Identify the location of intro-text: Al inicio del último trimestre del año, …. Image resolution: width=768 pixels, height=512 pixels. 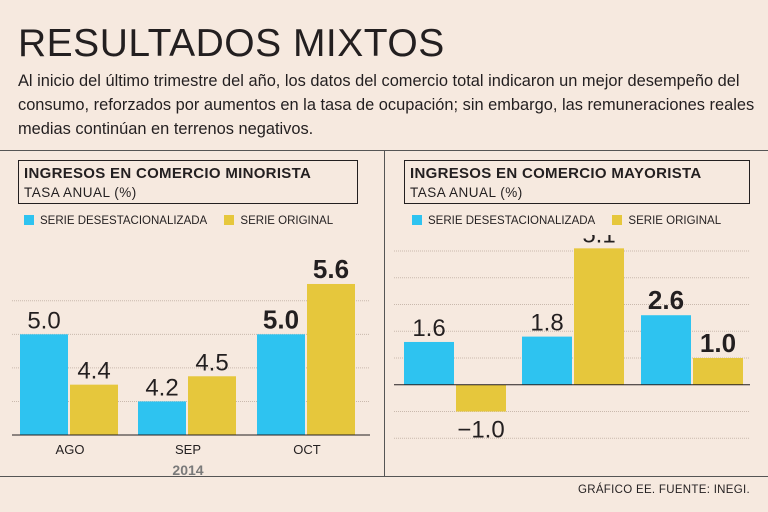
(386, 105).